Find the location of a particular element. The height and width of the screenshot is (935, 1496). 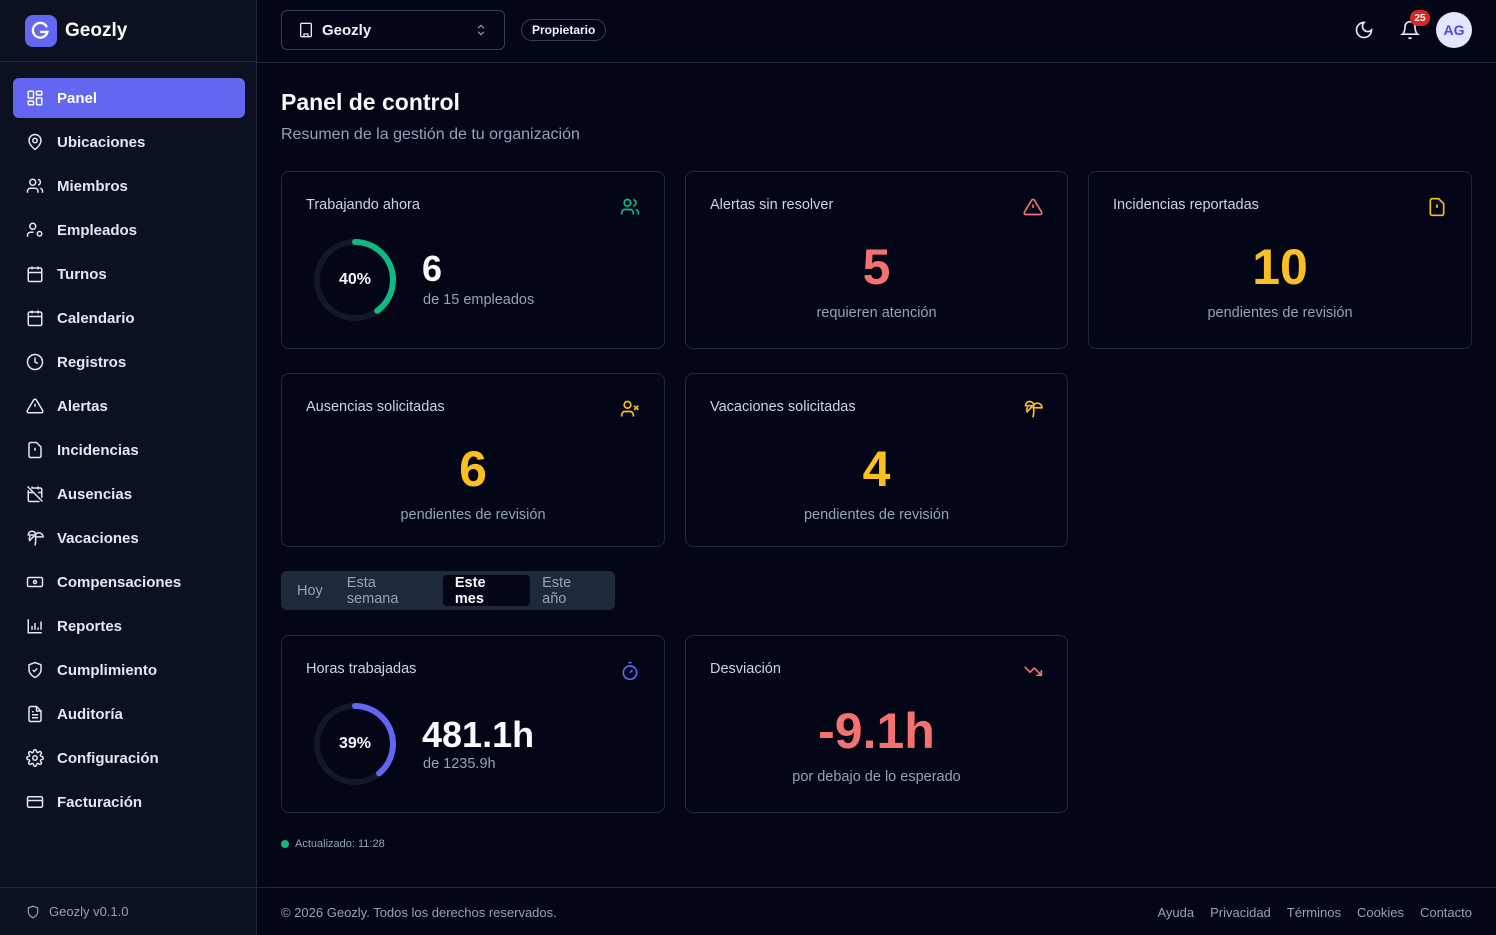

sidebar-item-calendario: Calendario is located at coordinates (129, 318).